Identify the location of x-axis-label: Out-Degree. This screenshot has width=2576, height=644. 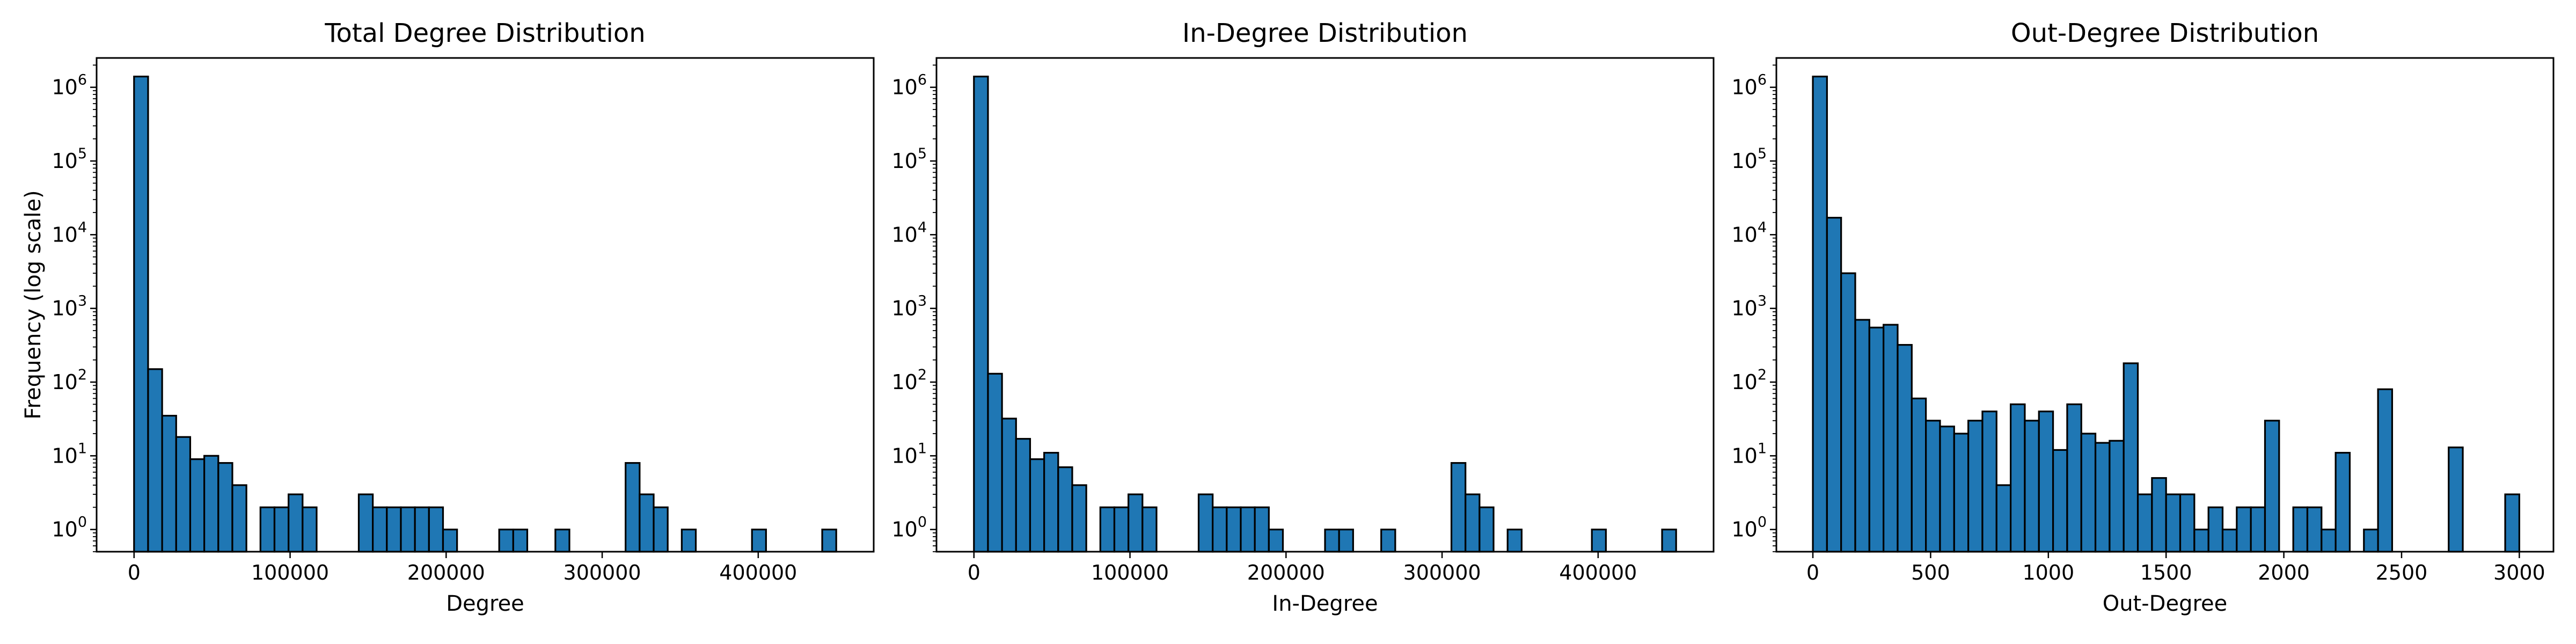
(2165, 603).